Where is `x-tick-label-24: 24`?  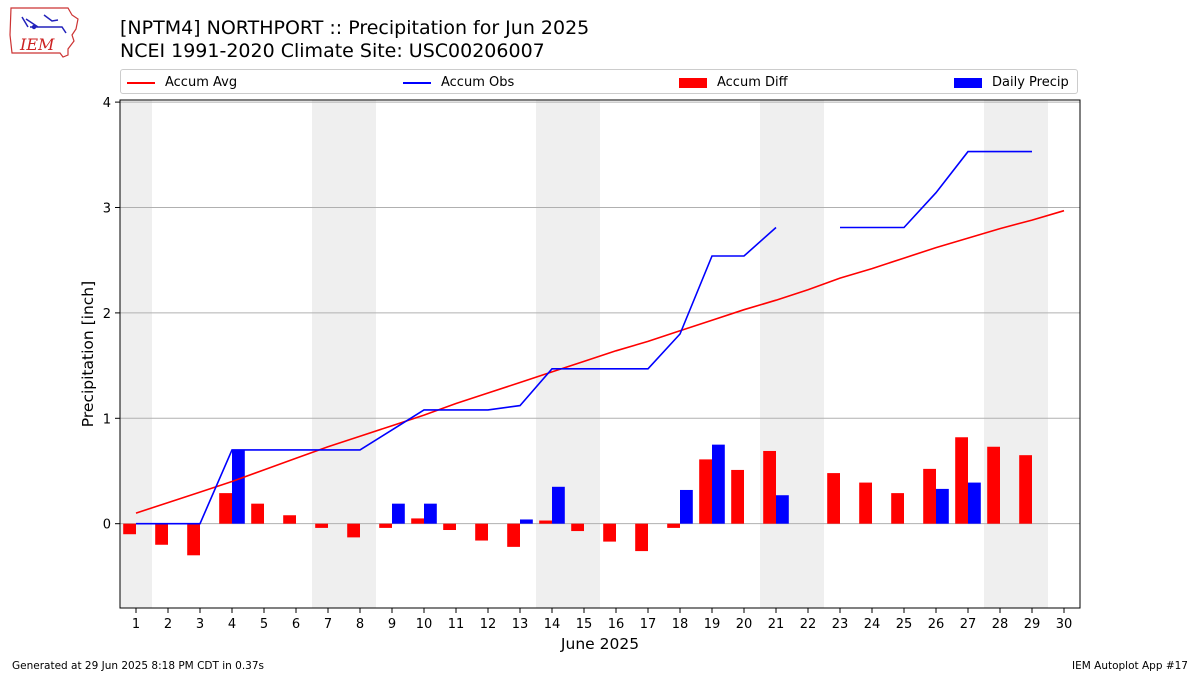 x-tick-label-24: 24 is located at coordinates (872, 624).